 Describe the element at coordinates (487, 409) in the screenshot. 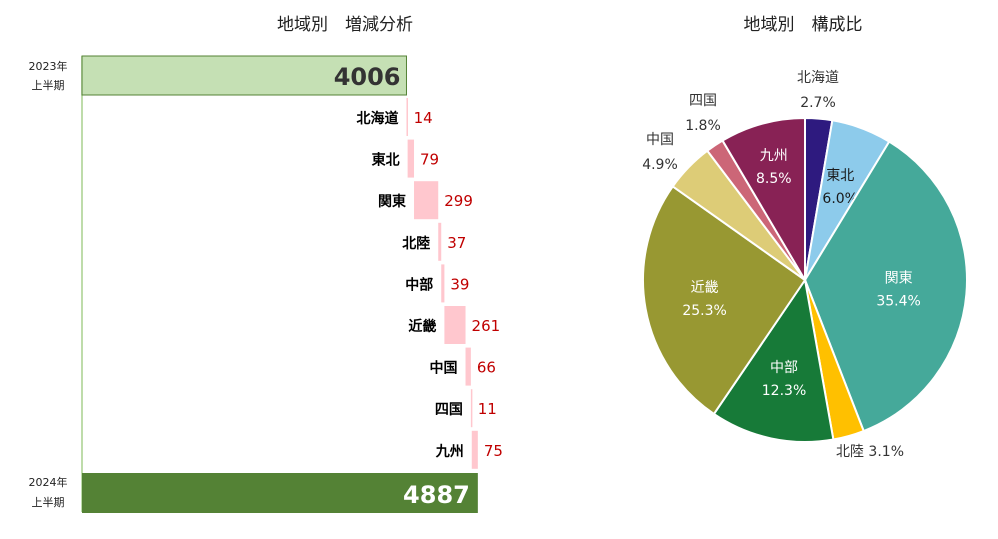

I see `increment-value-label: 11` at that location.